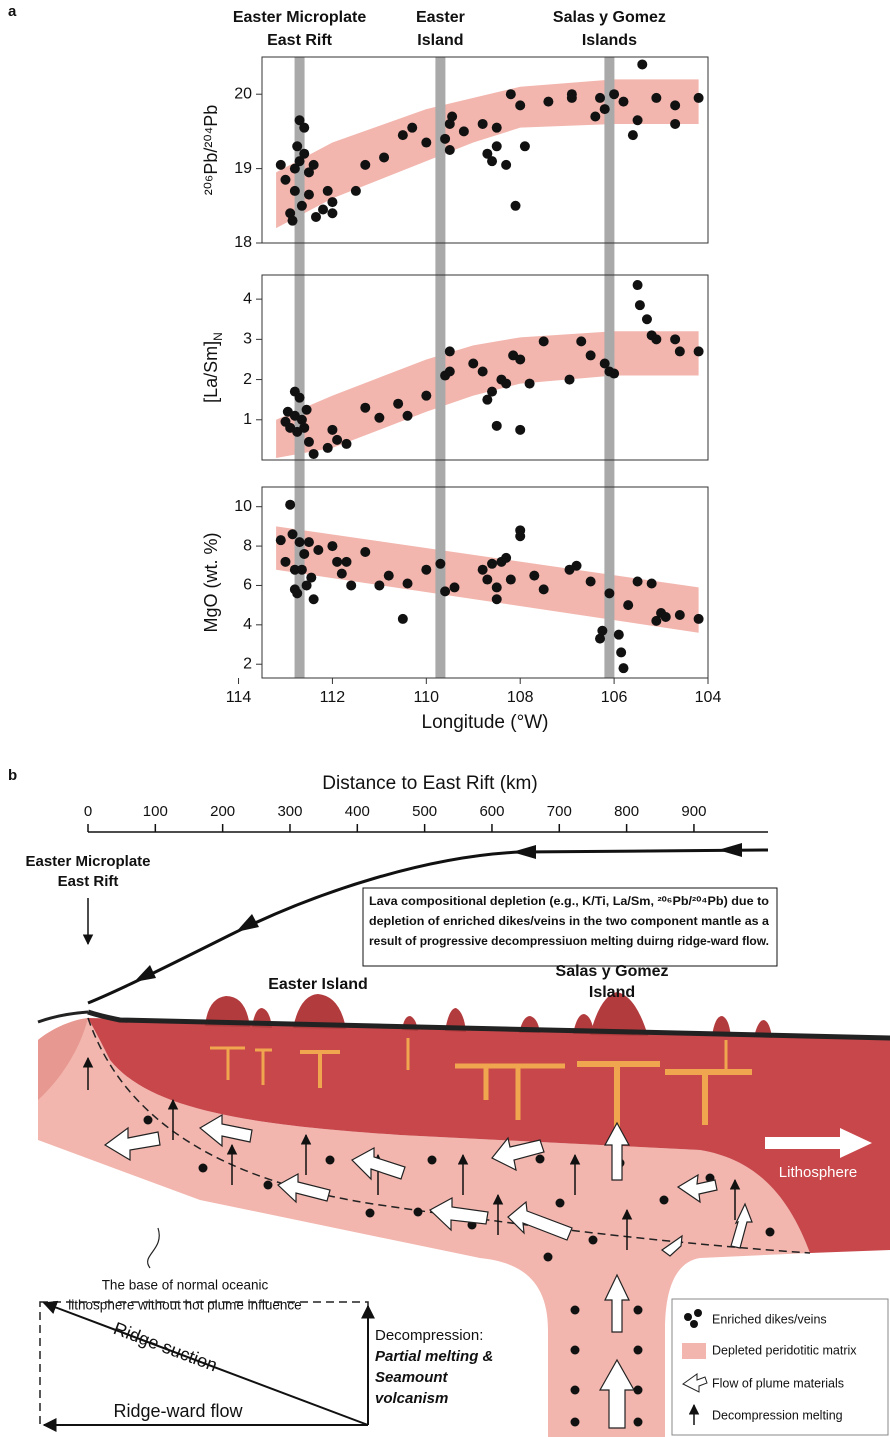 This screenshot has height=1437, width=890. What do you see at coordinates (424, 811) in the screenshot?
I see `x-tick-label: 500` at bounding box center [424, 811].